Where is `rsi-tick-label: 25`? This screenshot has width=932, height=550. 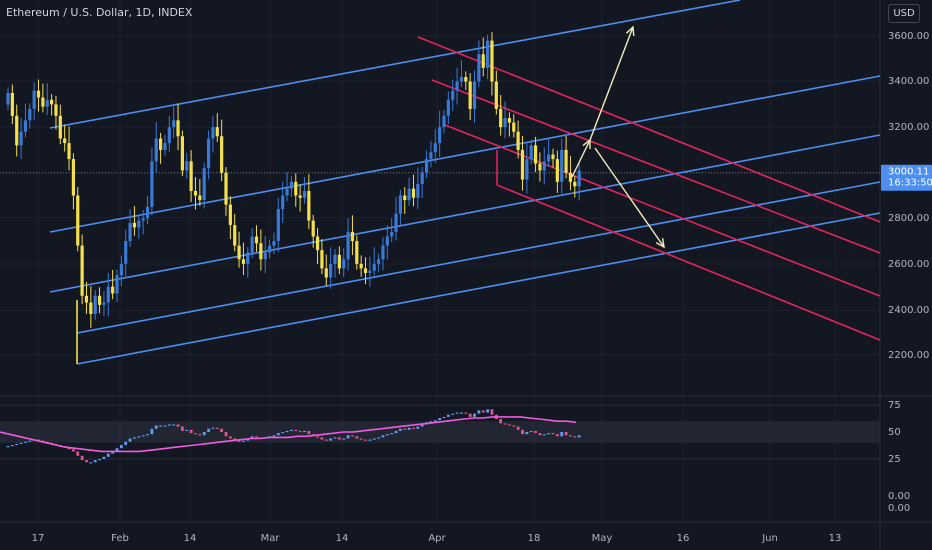 rsi-tick-label: 25 is located at coordinates (894, 459).